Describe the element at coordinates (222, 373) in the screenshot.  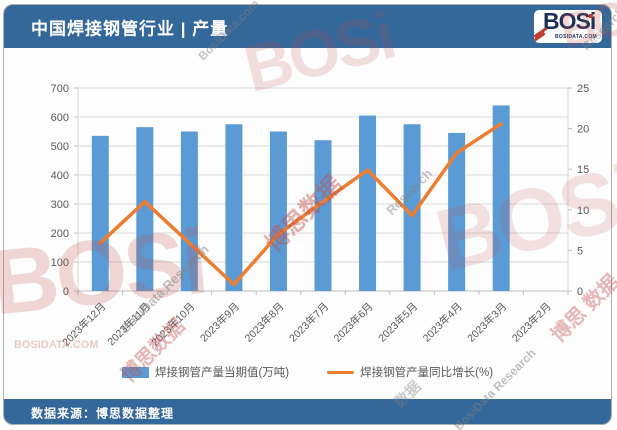
I see `legend-label-bar-series: 焊接钢管产量当期值(万吨)` at that location.